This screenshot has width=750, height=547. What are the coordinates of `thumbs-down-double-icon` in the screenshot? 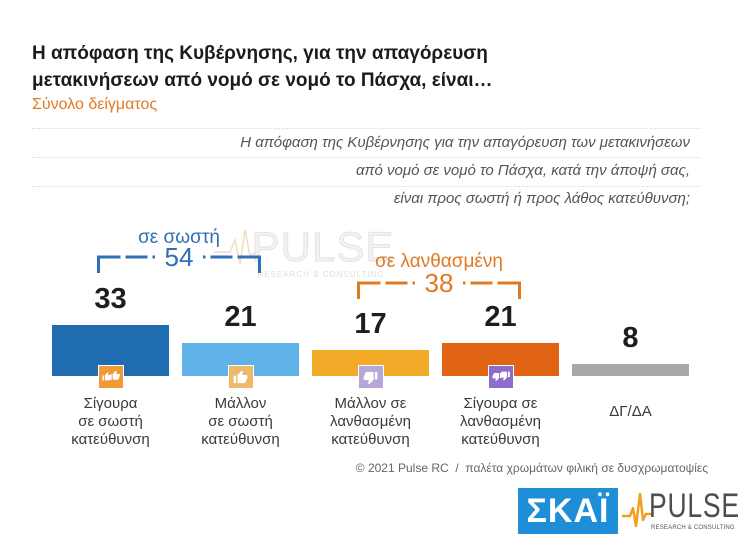 It's located at (500, 377).